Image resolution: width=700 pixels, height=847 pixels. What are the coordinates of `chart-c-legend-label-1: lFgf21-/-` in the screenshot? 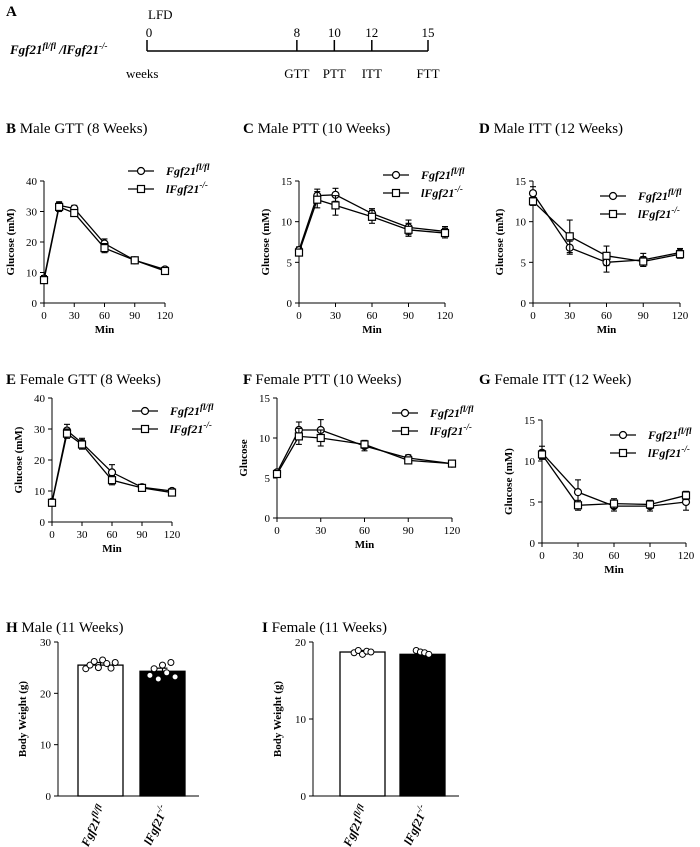 It's located at (442, 192).